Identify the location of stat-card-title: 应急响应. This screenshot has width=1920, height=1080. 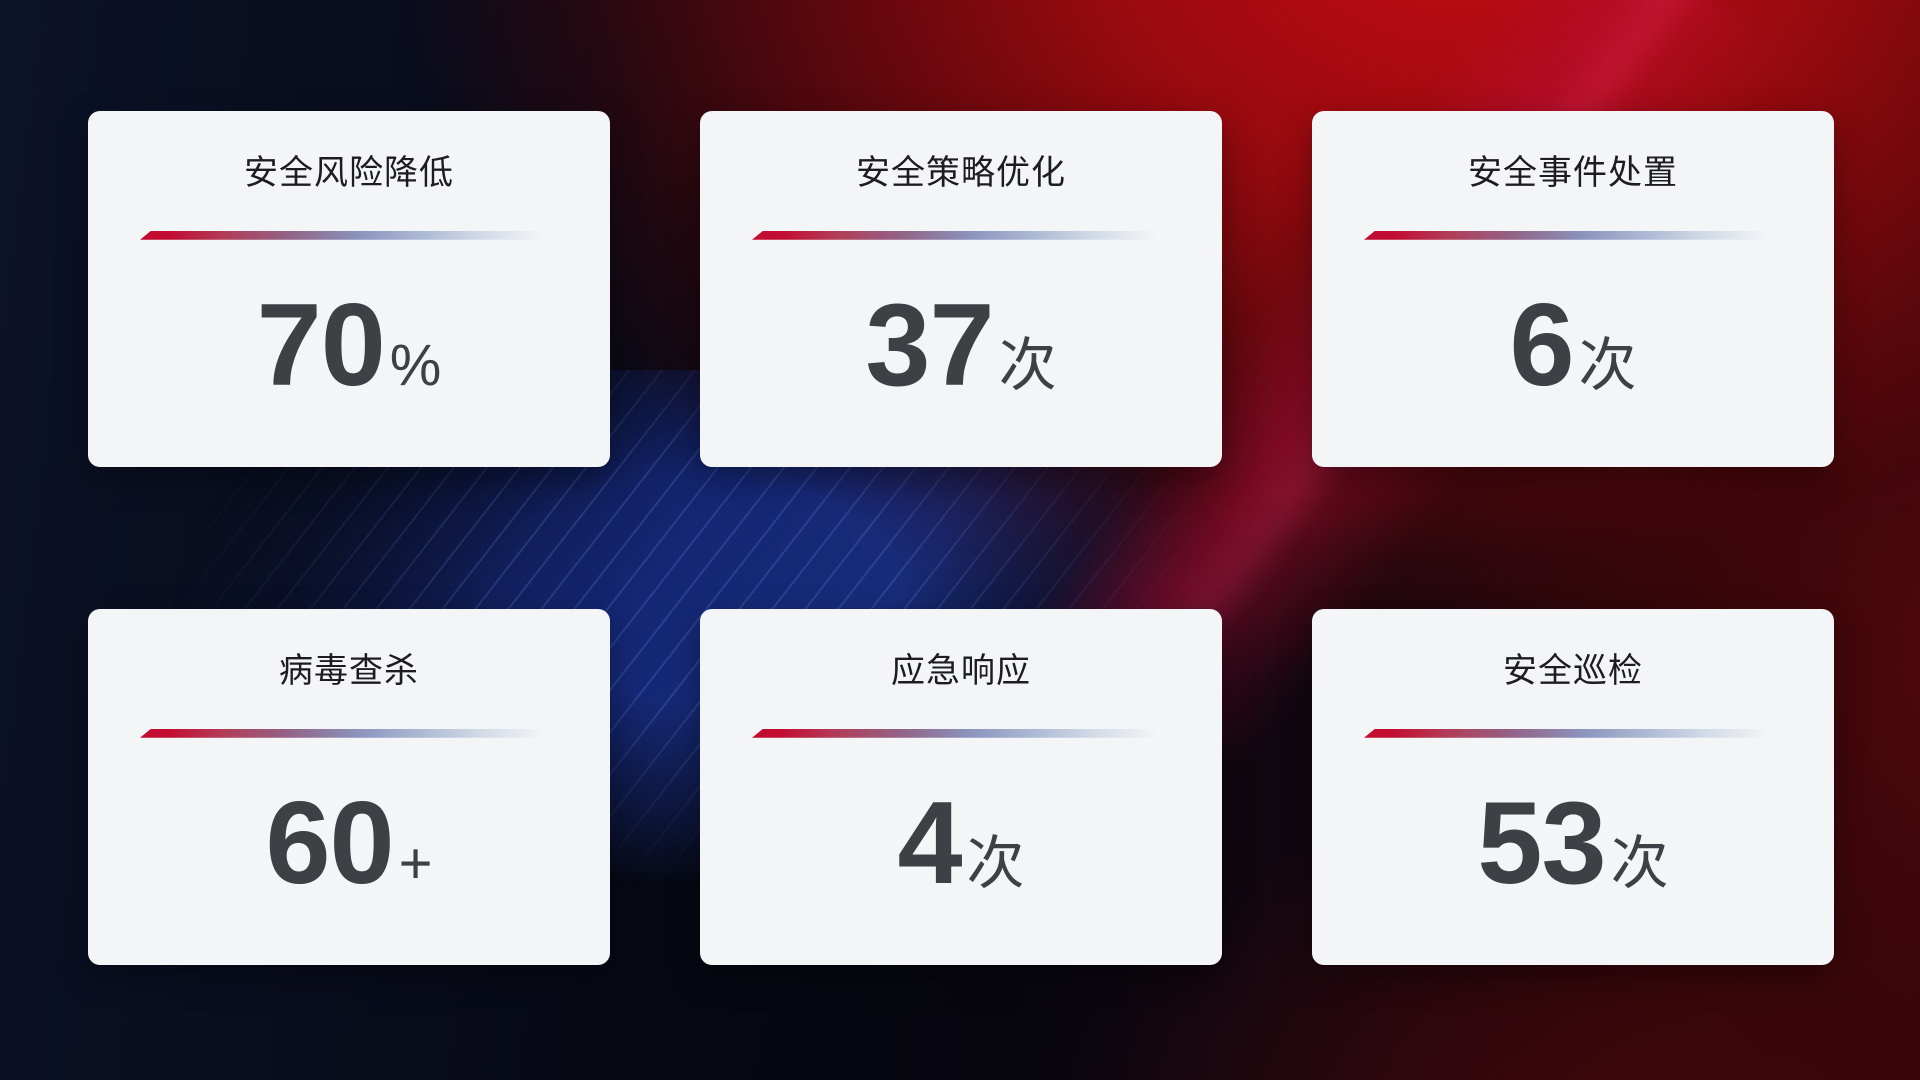
(961, 671).